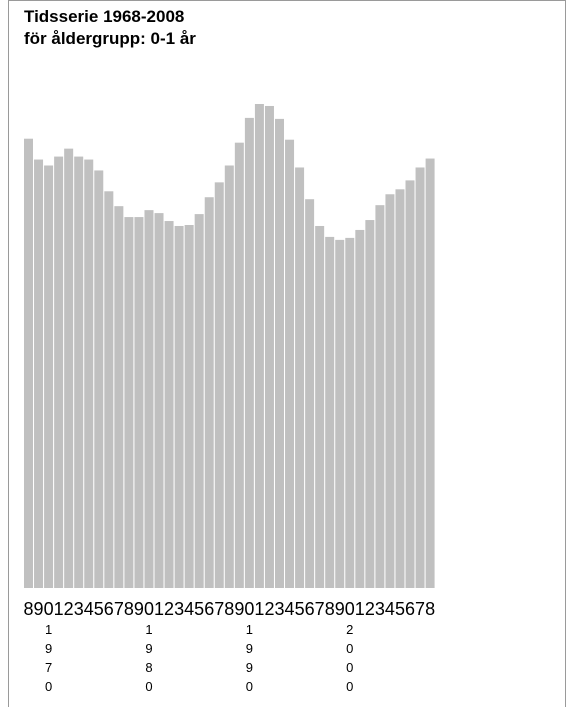 The image size is (568, 707). What do you see at coordinates (99, 379) in the screenshot?
I see `bar-1975` at bounding box center [99, 379].